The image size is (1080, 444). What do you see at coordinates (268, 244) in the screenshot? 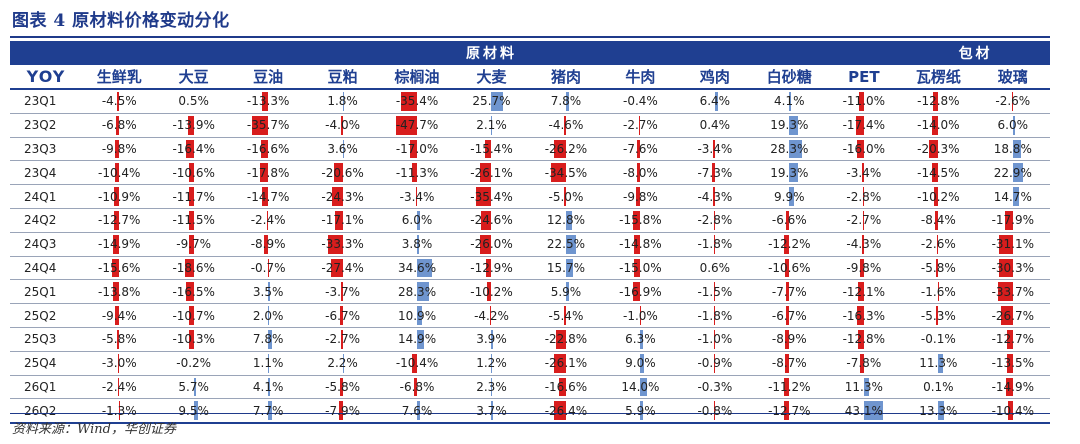
I see `cell-value: -8.9%` at bounding box center [268, 244].